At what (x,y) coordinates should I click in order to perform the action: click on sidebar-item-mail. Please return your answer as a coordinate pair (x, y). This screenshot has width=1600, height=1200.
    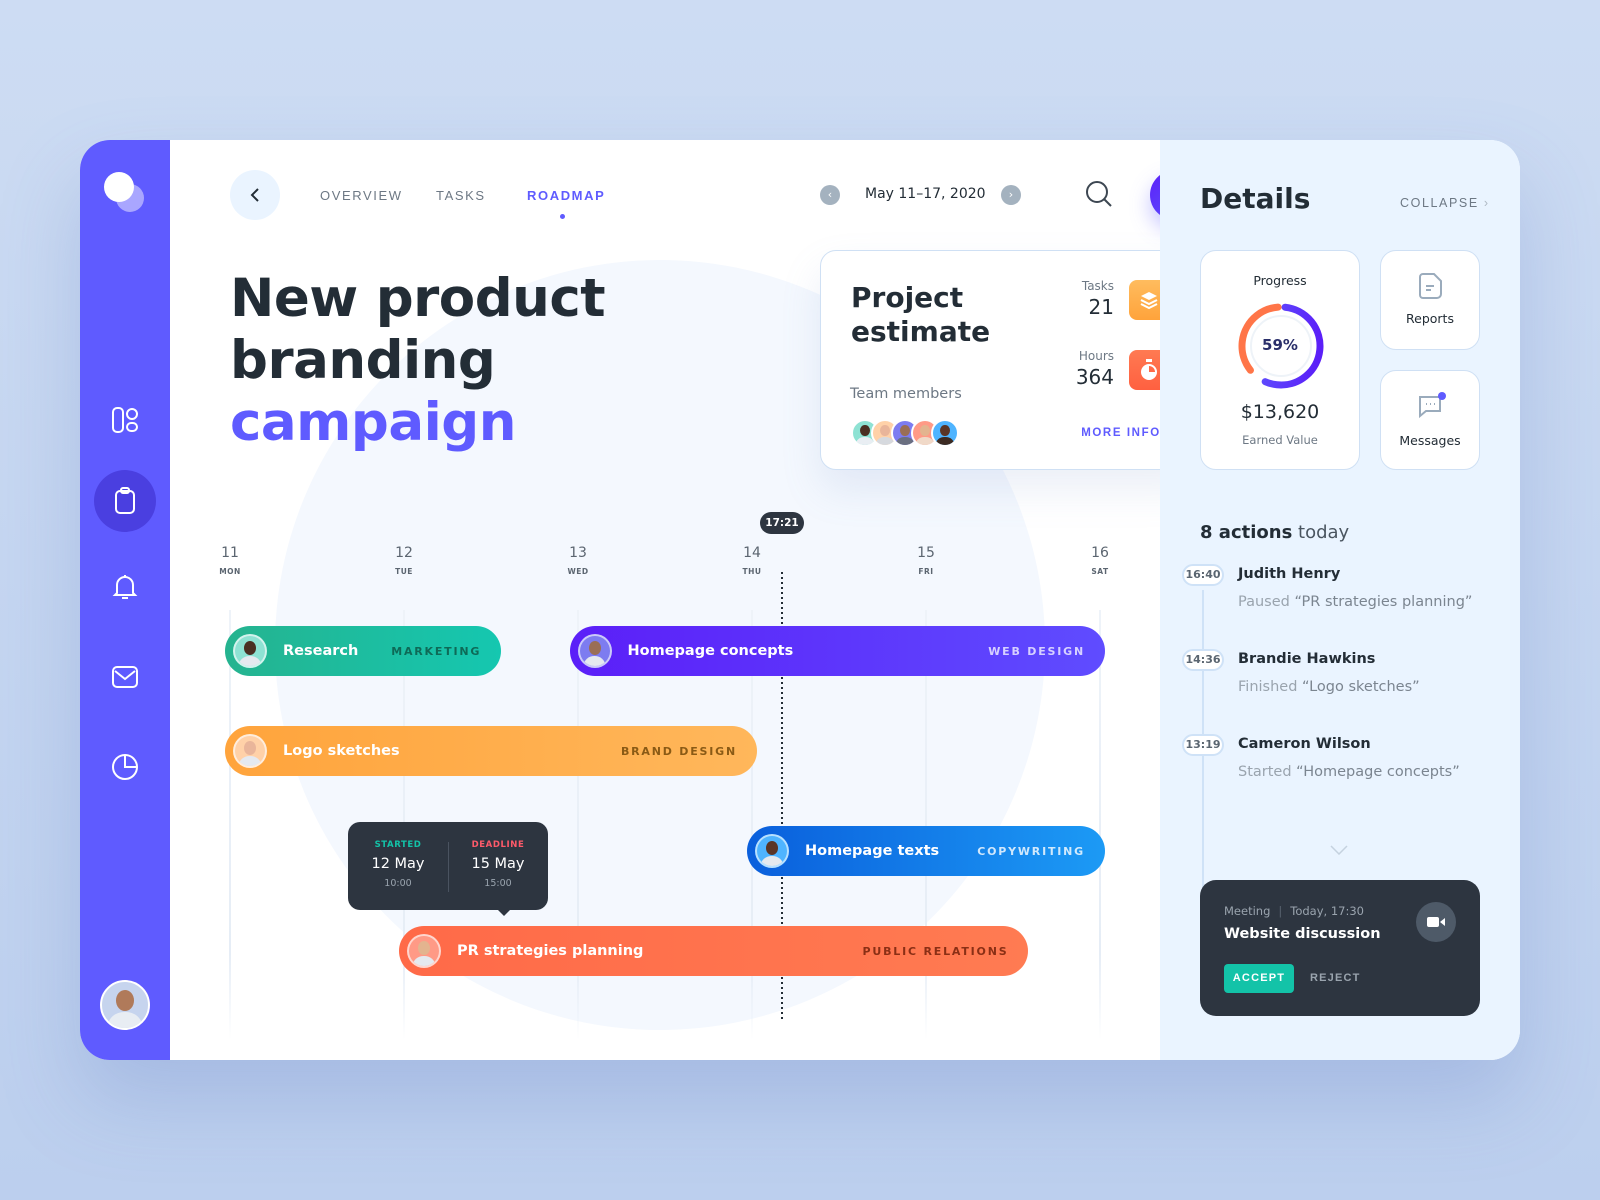
    Looking at the image, I should click on (125, 677).